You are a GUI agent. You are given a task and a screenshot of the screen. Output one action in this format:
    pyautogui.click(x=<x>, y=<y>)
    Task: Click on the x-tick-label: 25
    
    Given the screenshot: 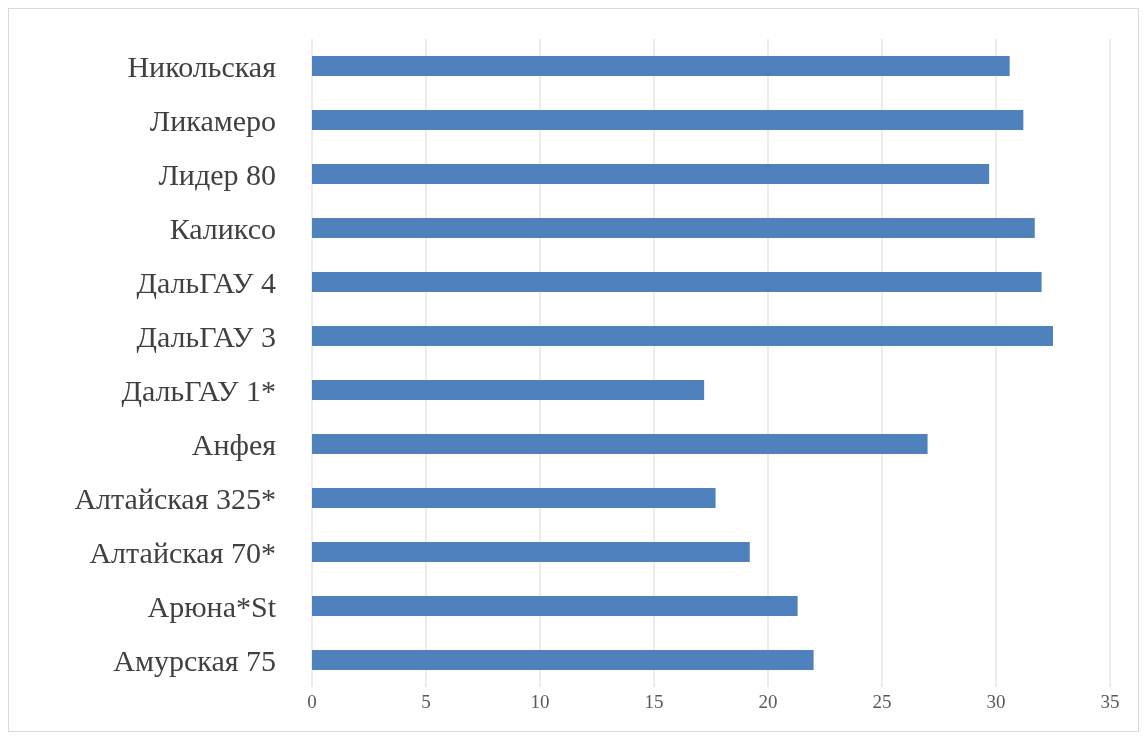 What is the action you would take?
    pyautogui.click(x=882, y=702)
    